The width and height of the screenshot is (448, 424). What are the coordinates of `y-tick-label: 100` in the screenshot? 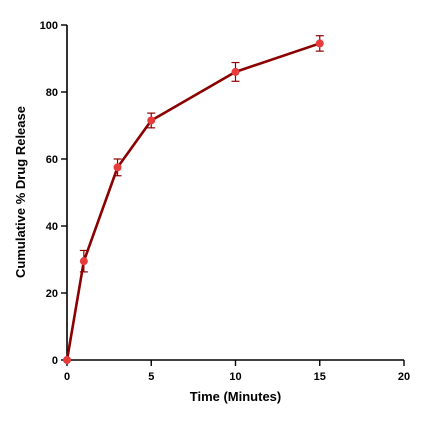 It's located at (49, 26).